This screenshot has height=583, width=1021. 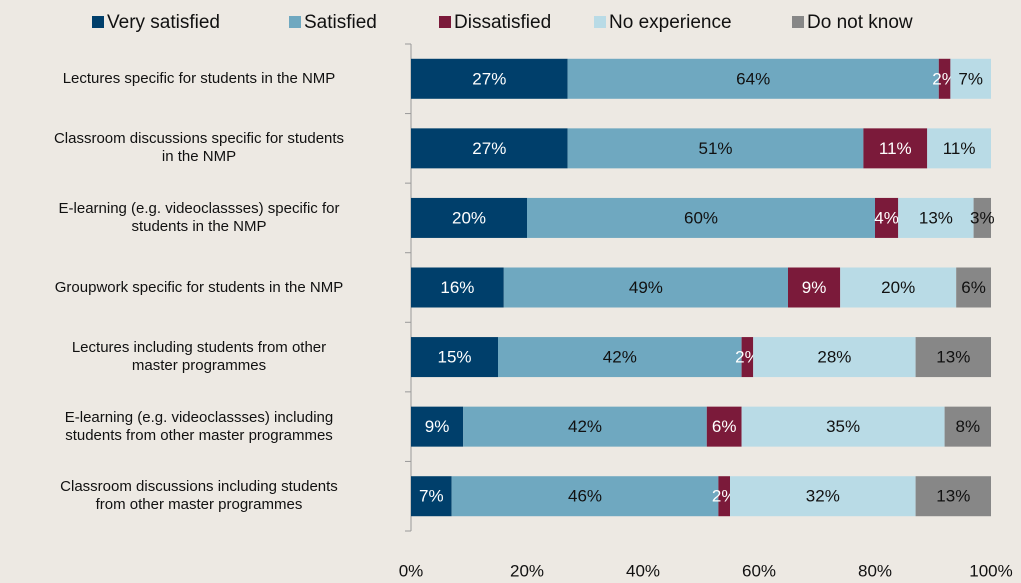 I want to click on x-tick-label: 0%, so click(x=411, y=570).